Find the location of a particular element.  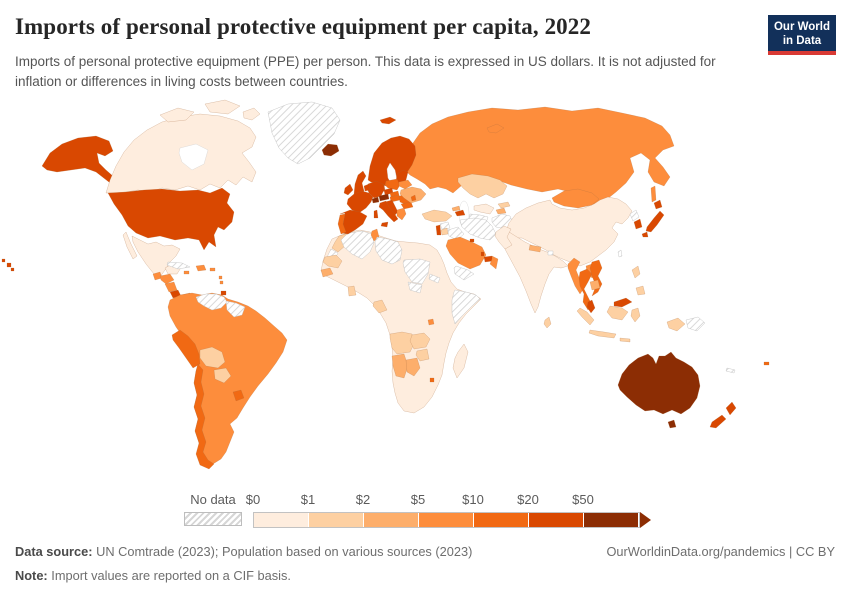

country-cuba is located at coordinates (178, 265).